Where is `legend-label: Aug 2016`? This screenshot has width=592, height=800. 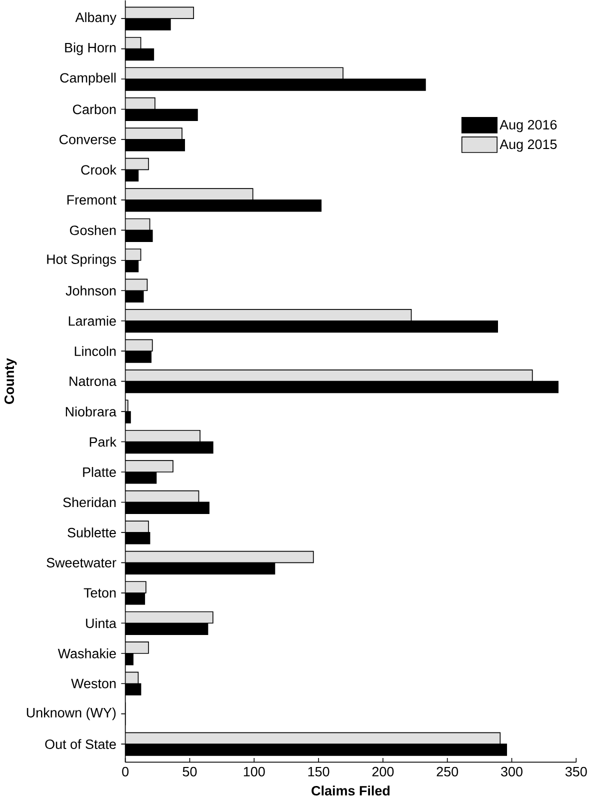 legend-label: Aug 2016 is located at coordinates (528, 126).